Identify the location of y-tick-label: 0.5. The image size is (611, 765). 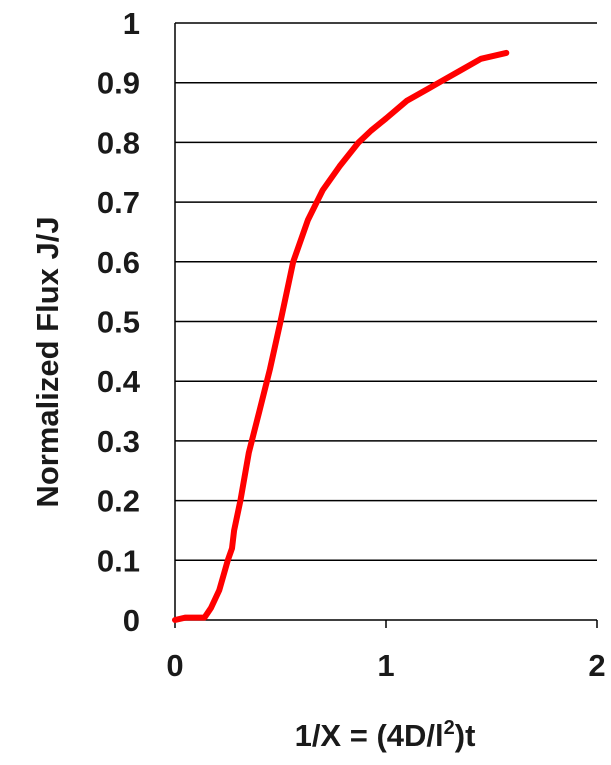
(118, 322).